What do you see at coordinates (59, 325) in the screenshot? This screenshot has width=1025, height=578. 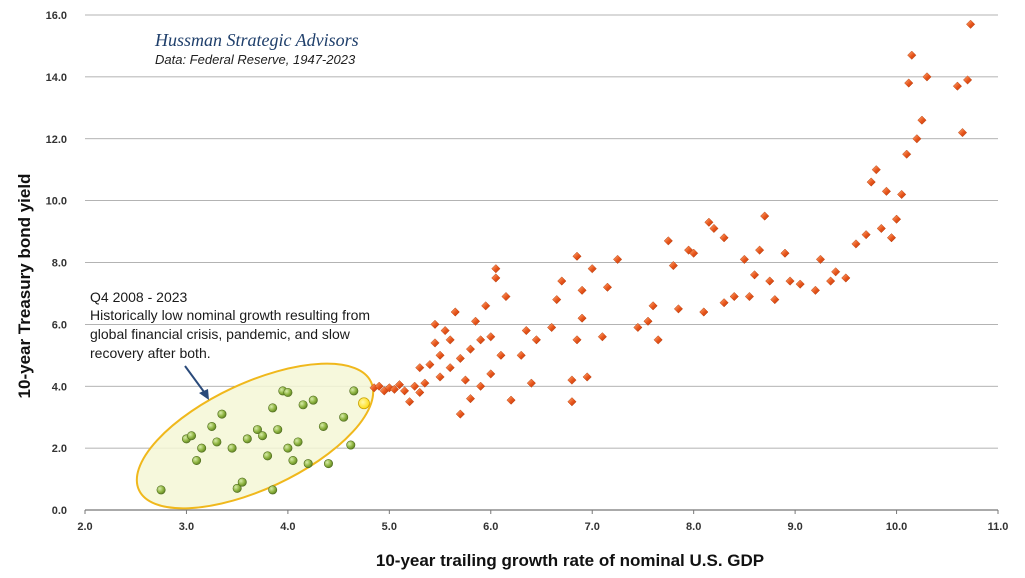 I see `y-tick-label: 6.0` at bounding box center [59, 325].